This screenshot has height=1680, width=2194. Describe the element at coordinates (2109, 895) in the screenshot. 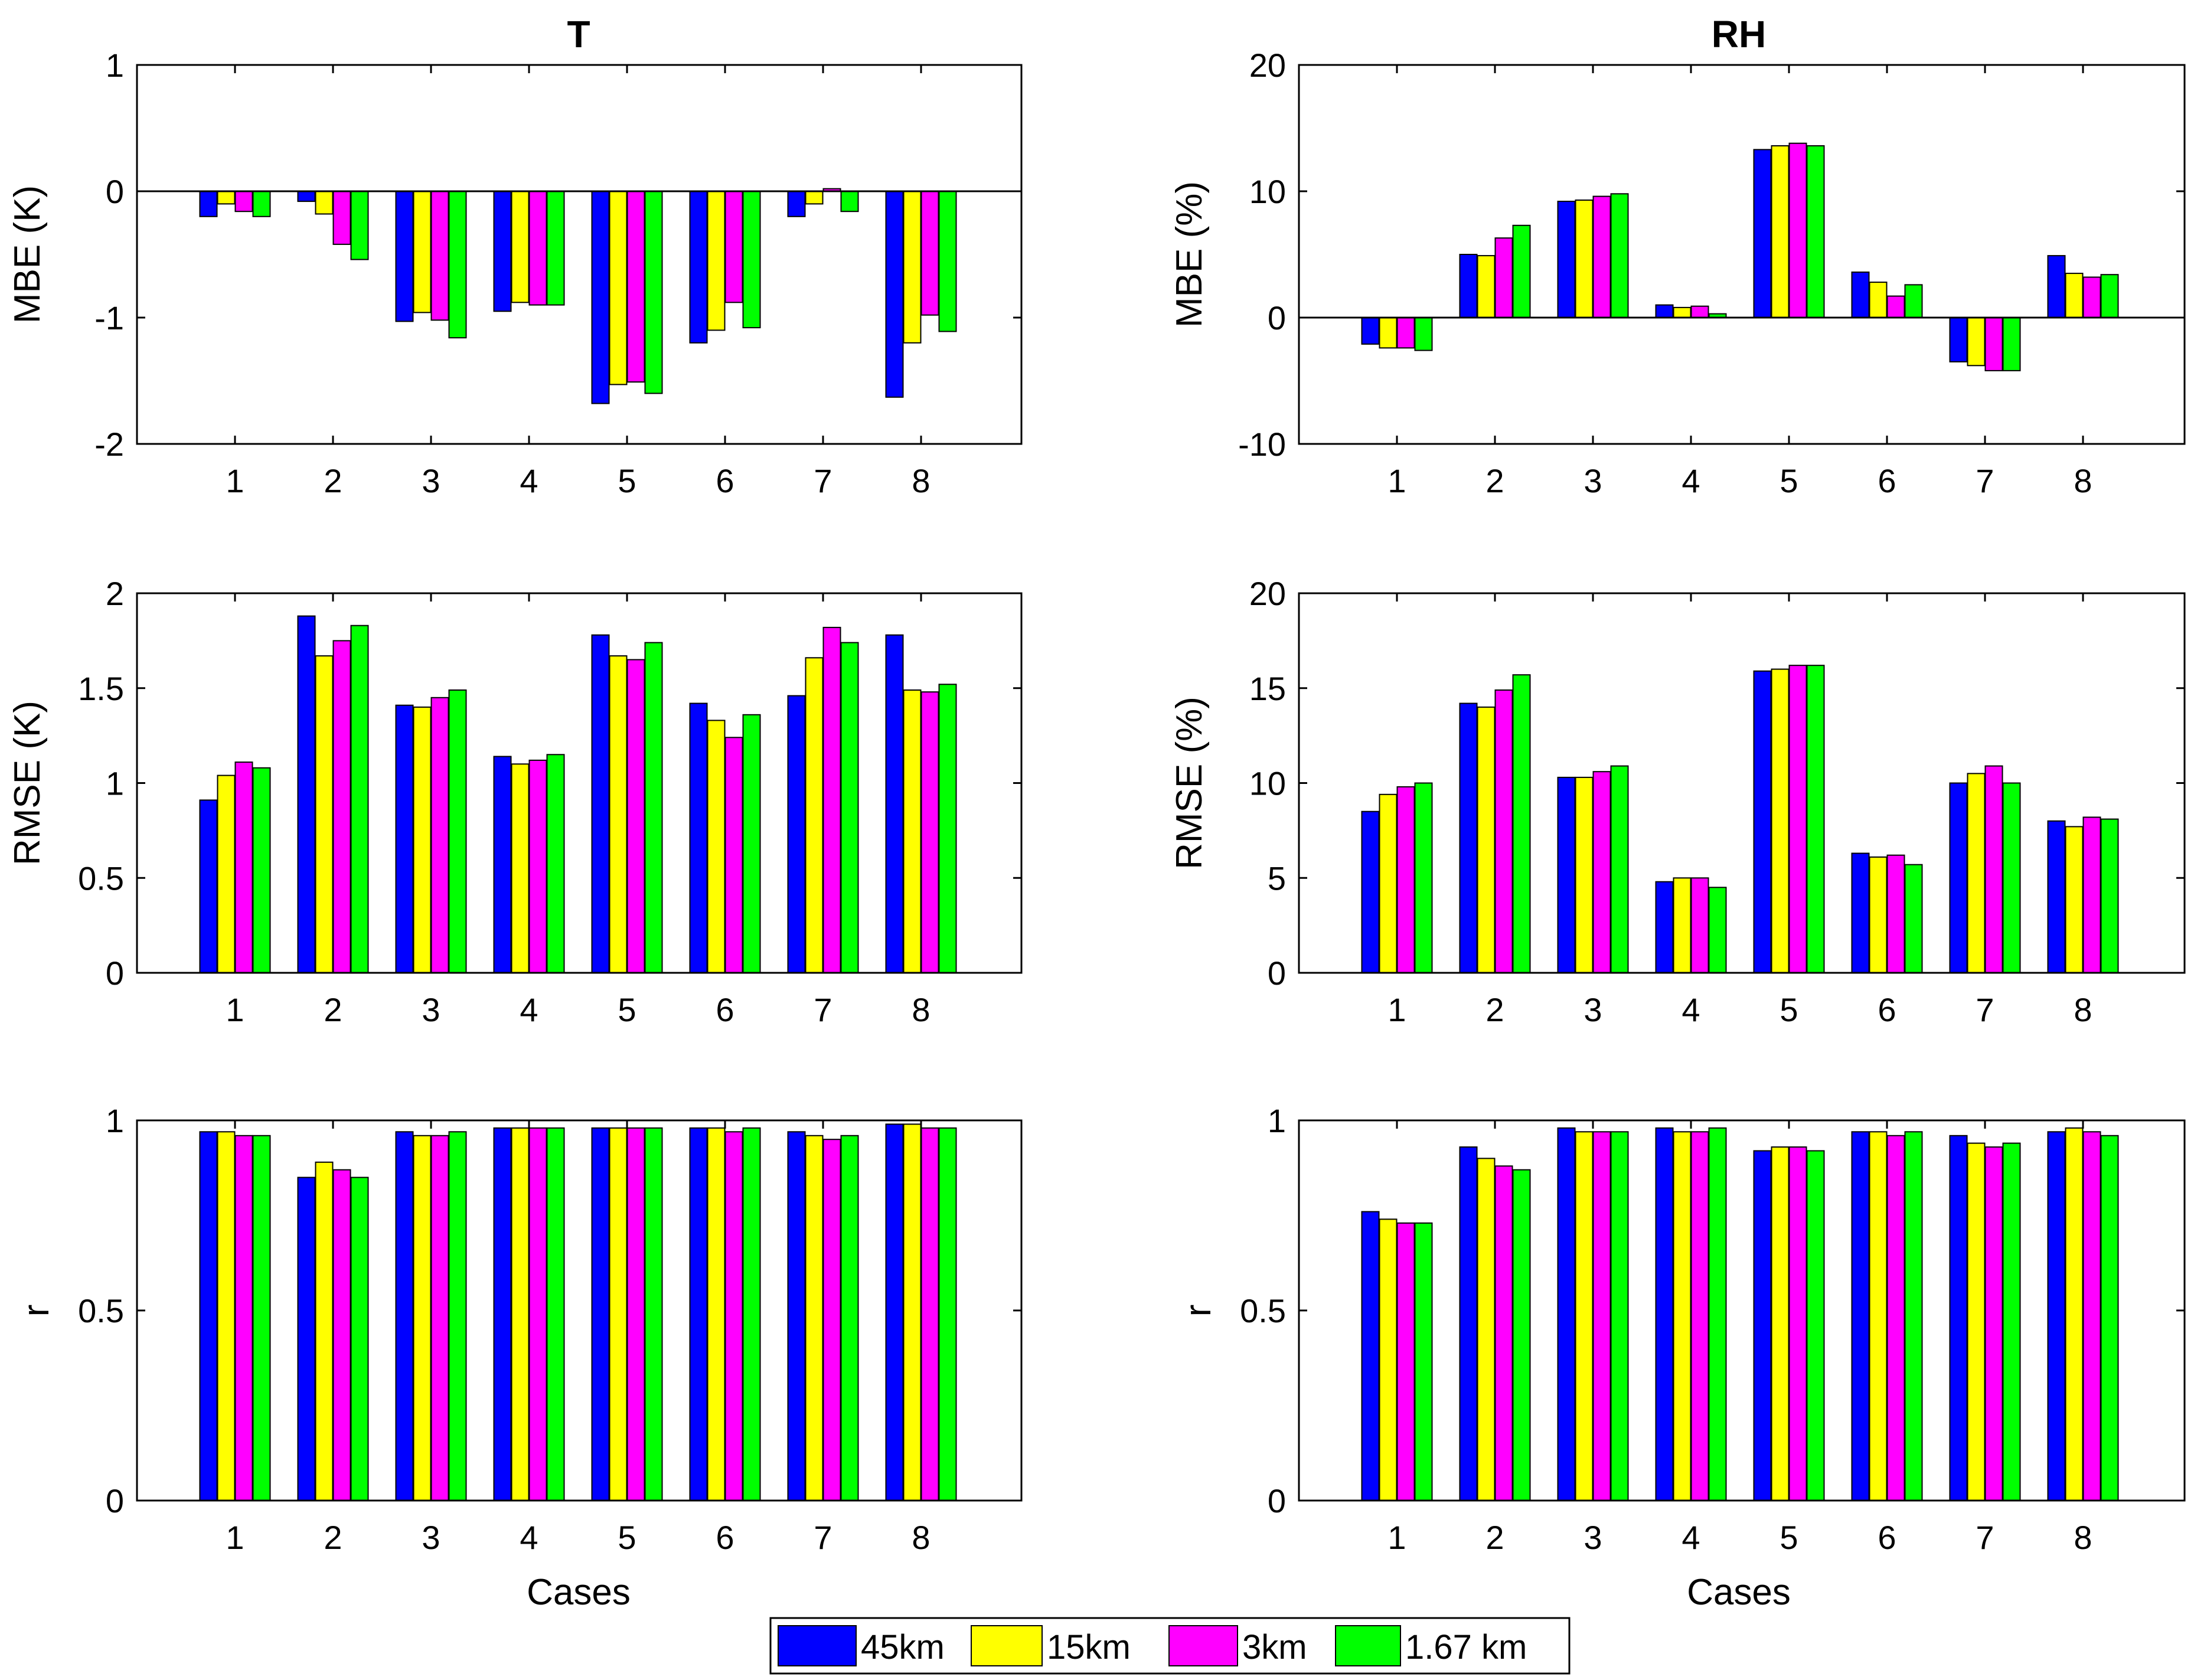

I see `bar-rh-rmse-s3-c8: 1.67 km: 8.1` at that location.